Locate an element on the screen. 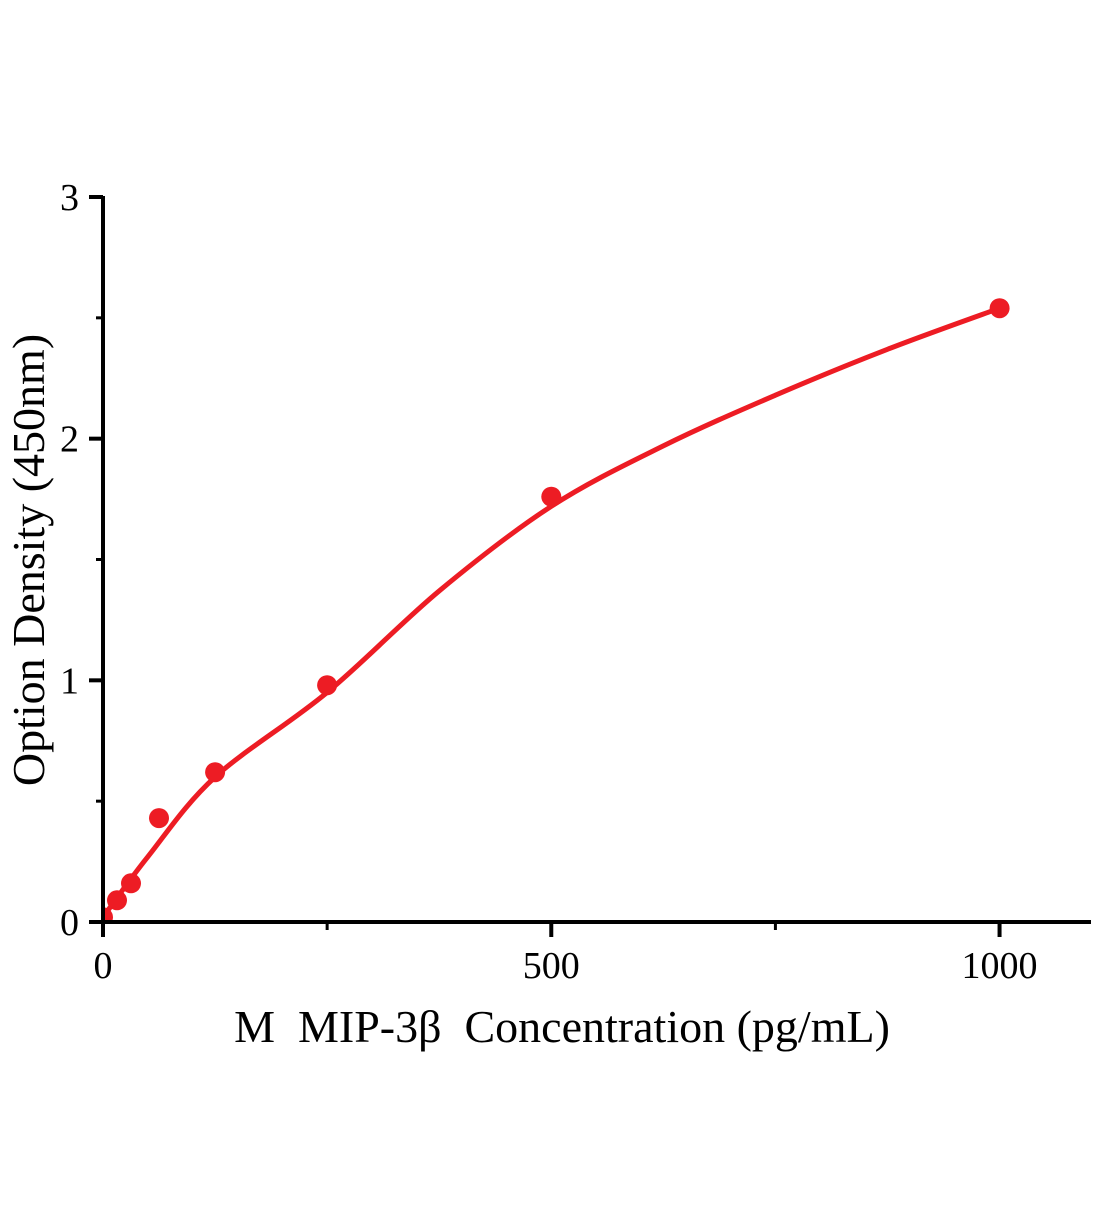 The height and width of the screenshot is (1205, 1104). y-axis-title: Option Density (450nm) is located at coordinates (28, 560).